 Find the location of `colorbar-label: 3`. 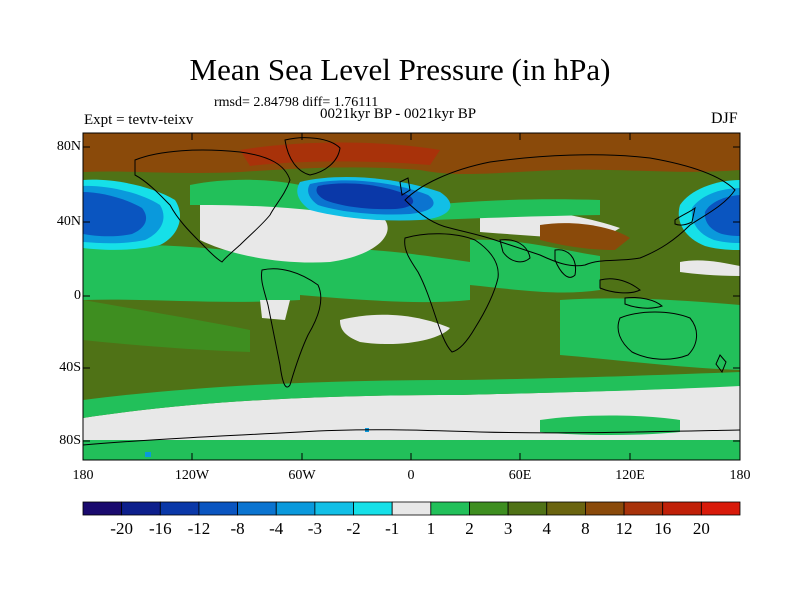

colorbar-label: 3 is located at coordinates (508, 528).